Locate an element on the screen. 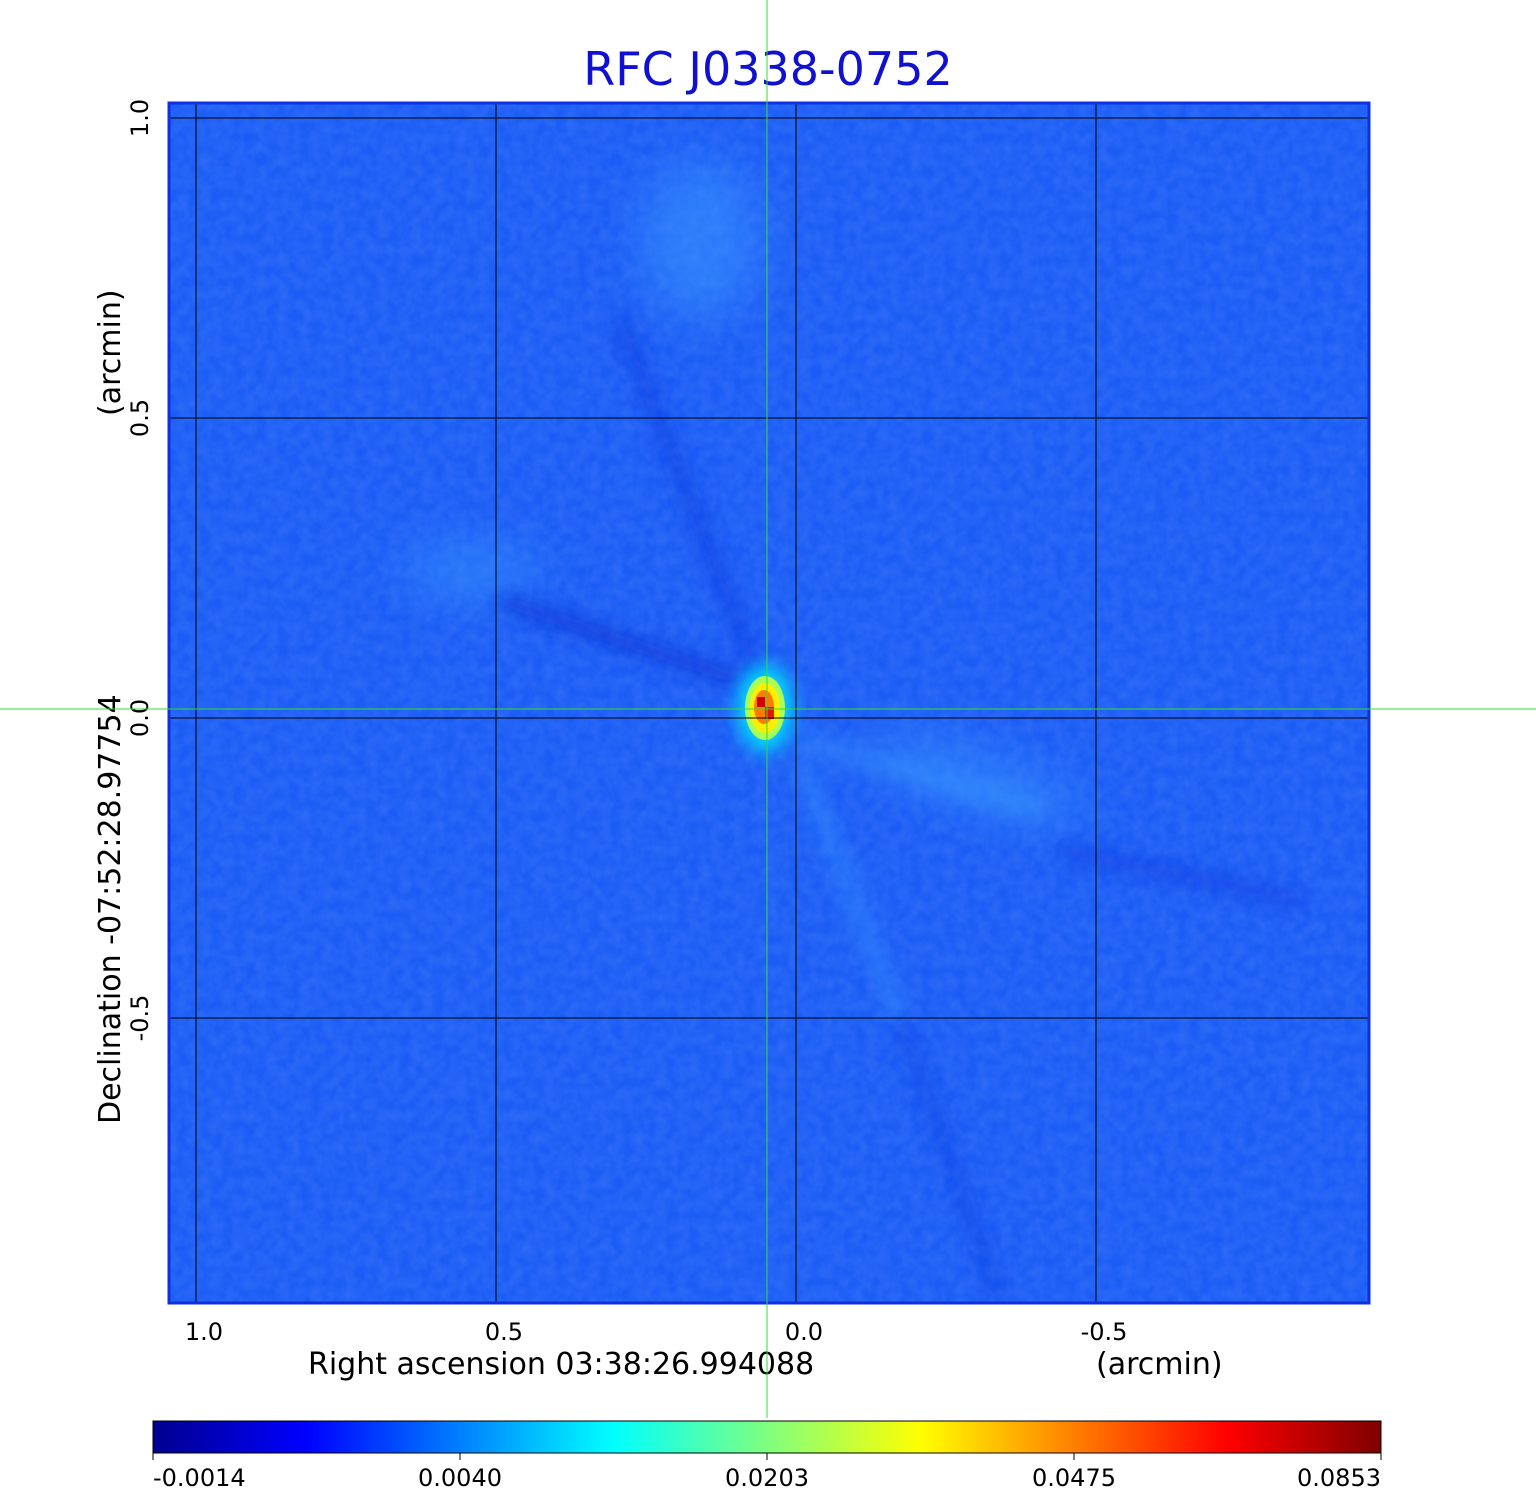 Image resolution: width=1536 pixels, height=1511 pixels. y-axis-unit: (arcmin) is located at coordinates (110, 352).